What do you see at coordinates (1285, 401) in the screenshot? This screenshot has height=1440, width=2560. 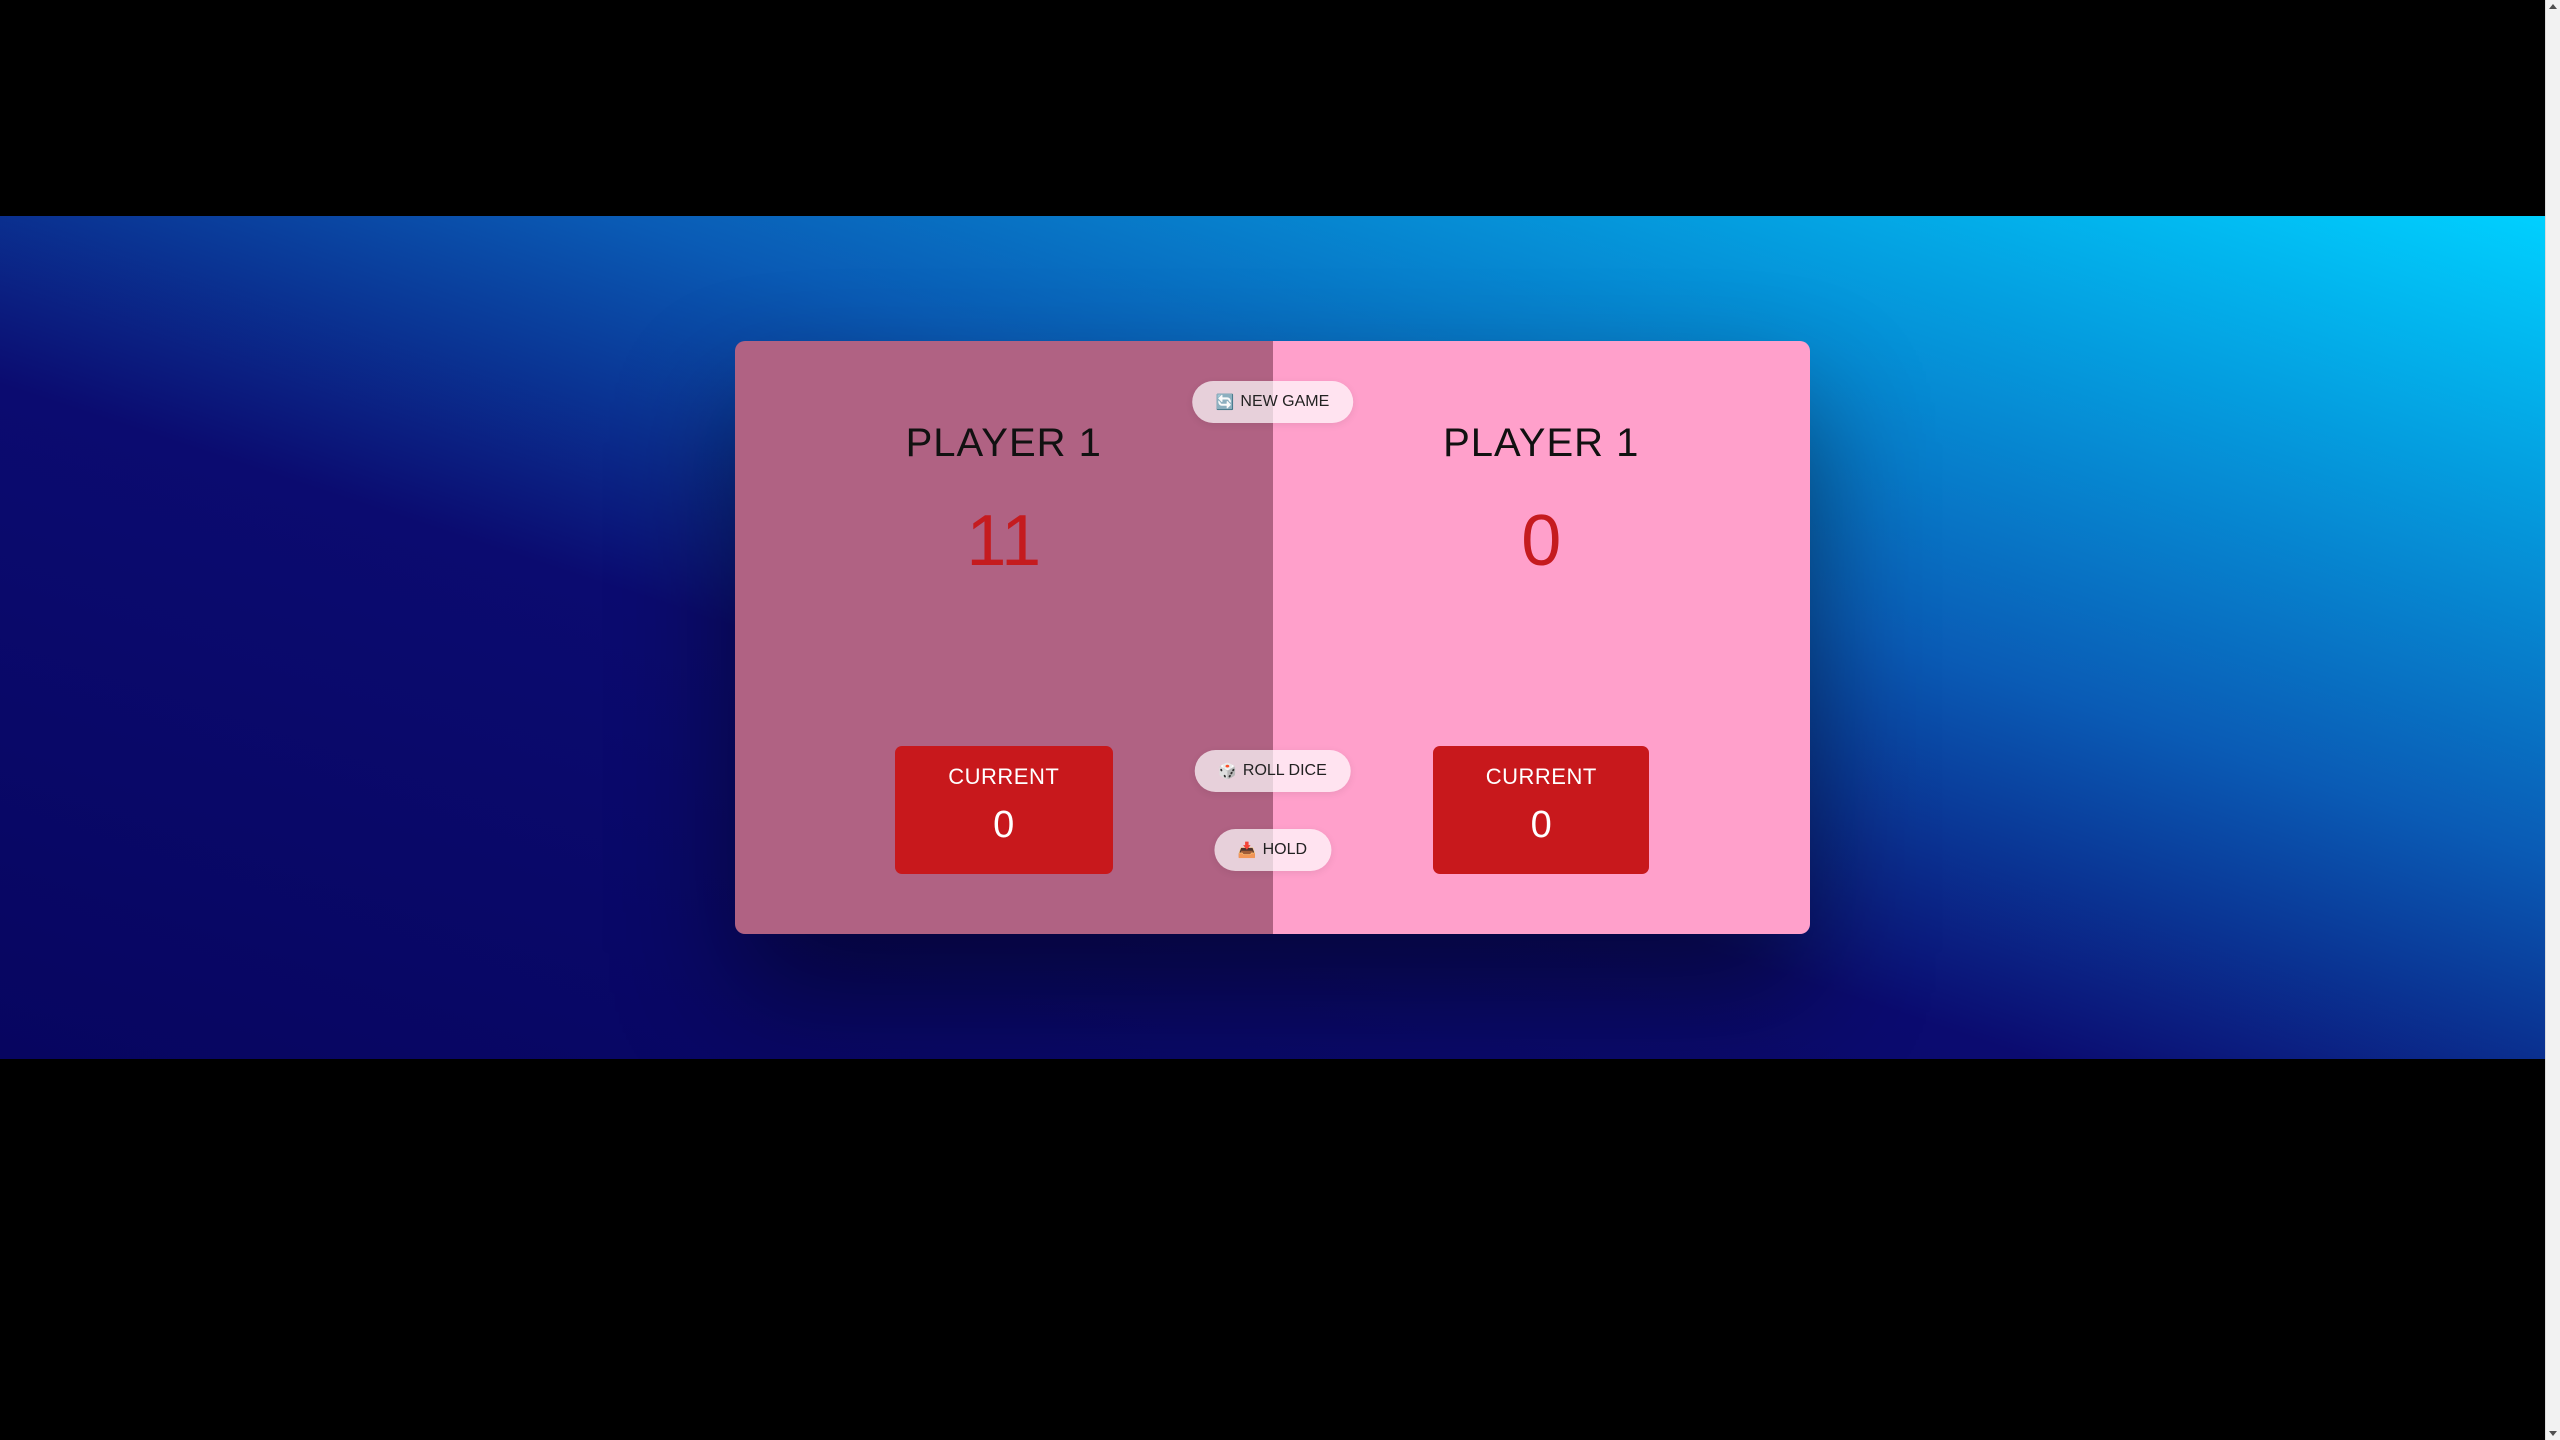 I see `new-game-label: NEW GAME` at bounding box center [1285, 401].